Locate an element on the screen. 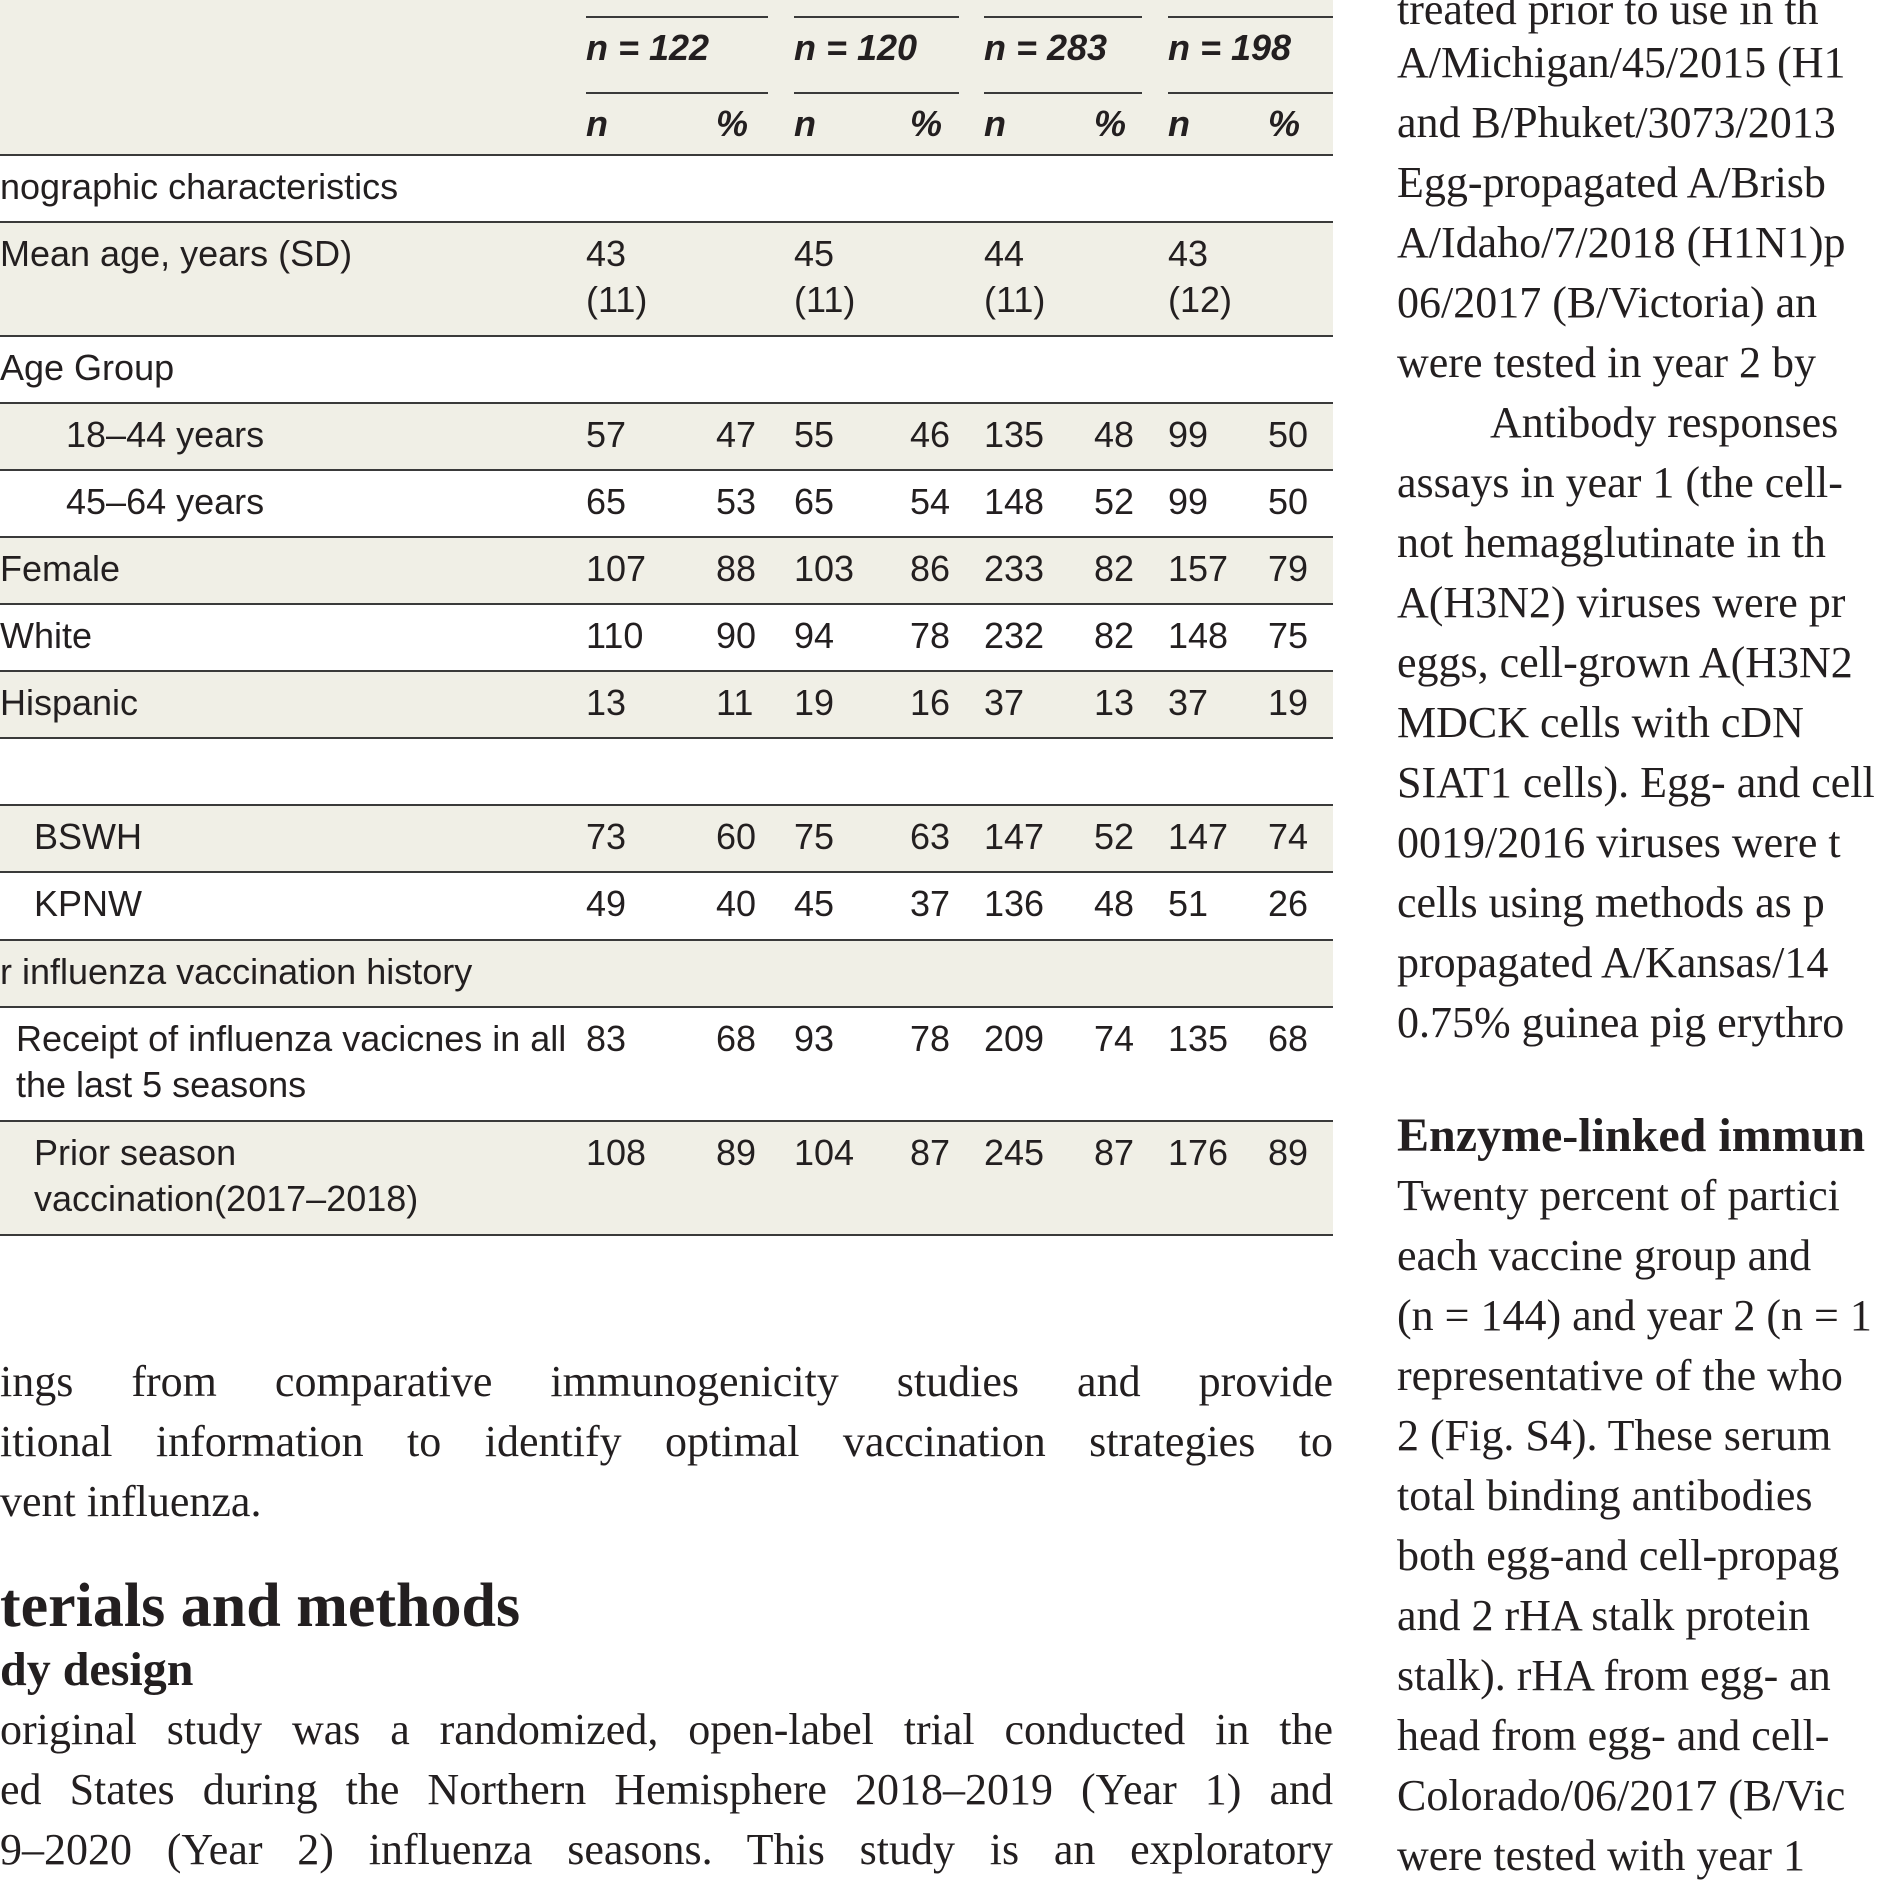 The width and height of the screenshot is (1892, 1886). table-cell: 157 is located at coordinates (1198, 568).